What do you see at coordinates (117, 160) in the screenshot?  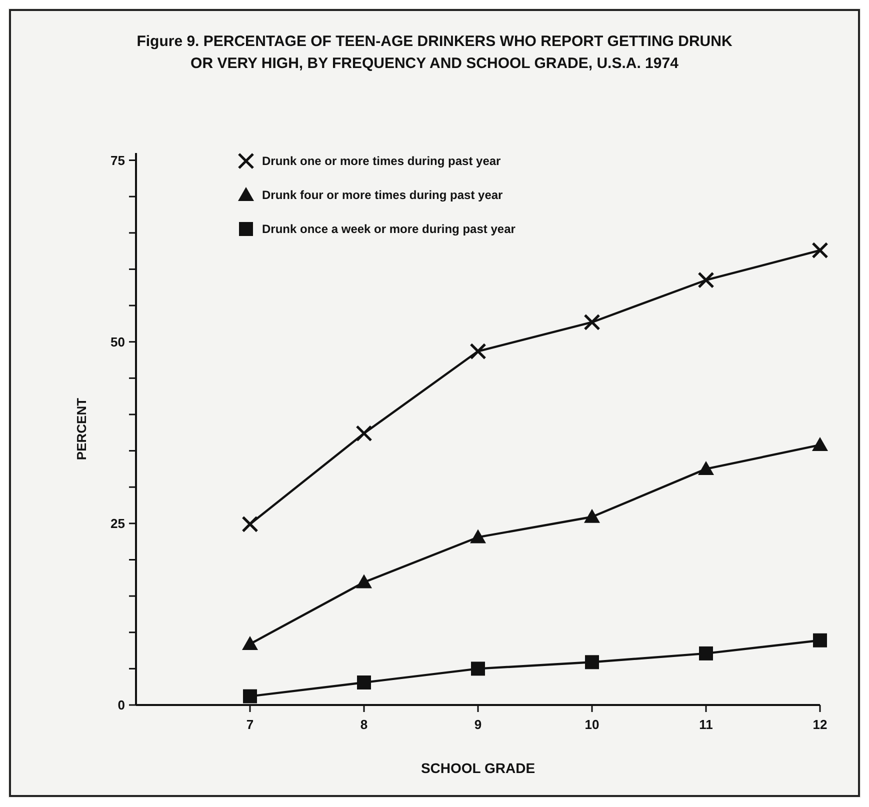 I see `y-tick-label: 75` at bounding box center [117, 160].